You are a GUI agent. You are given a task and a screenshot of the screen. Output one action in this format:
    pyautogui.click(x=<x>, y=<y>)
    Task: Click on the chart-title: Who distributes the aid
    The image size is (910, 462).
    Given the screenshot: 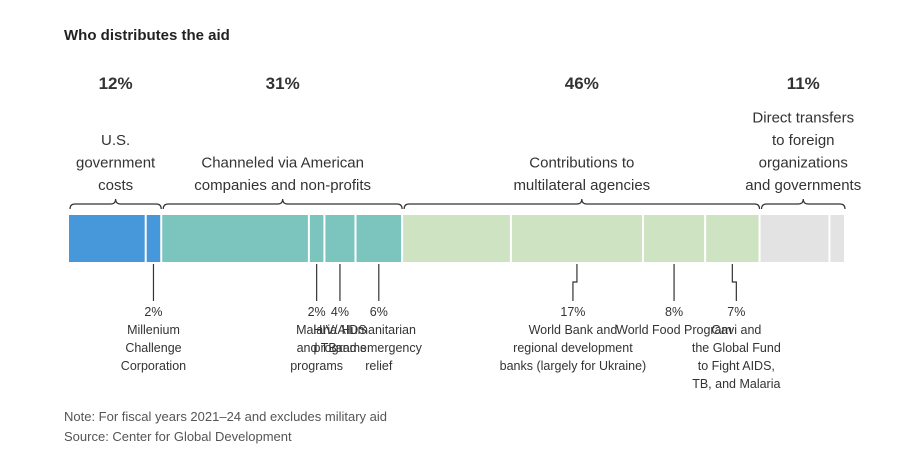 What is the action you would take?
    pyautogui.click(x=147, y=35)
    